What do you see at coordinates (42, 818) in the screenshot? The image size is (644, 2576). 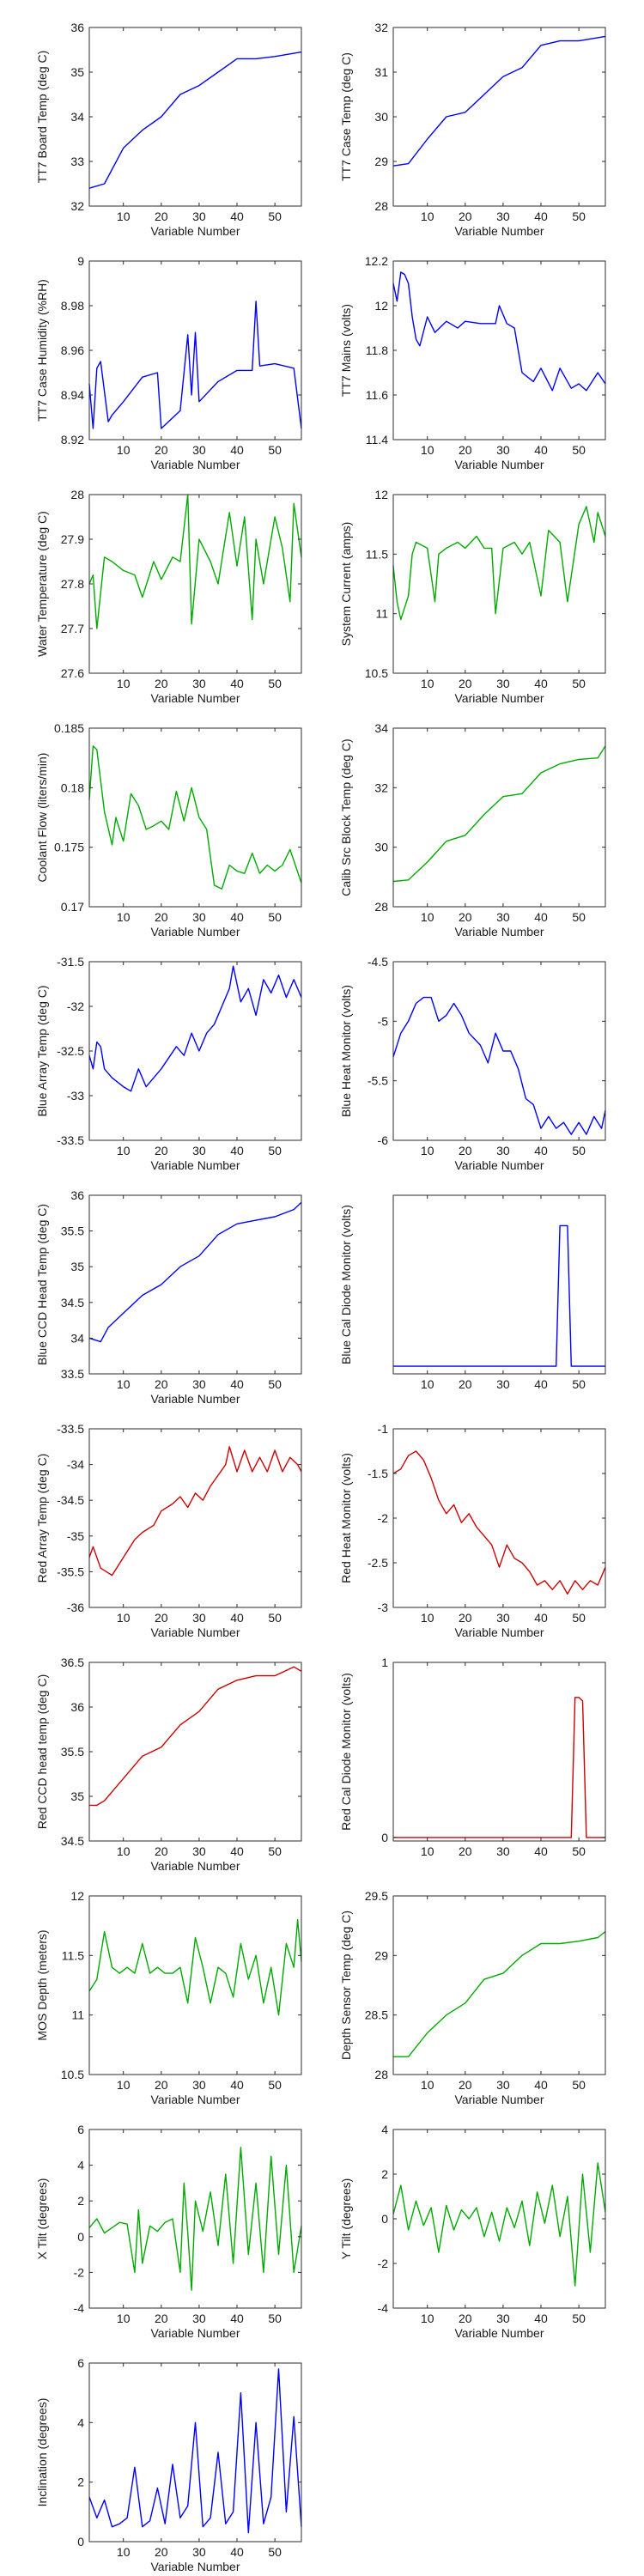 I see `y-axis-label: Coolant Flow (liters/min)` at bounding box center [42, 818].